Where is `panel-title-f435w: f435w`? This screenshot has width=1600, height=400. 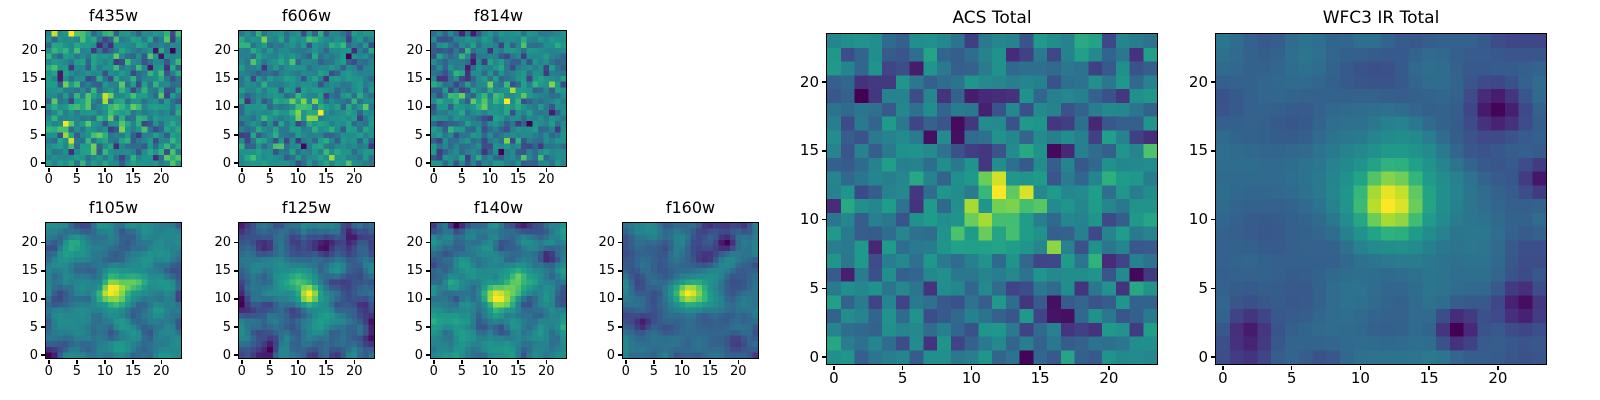
panel-title-f435w: f435w is located at coordinates (113, 16).